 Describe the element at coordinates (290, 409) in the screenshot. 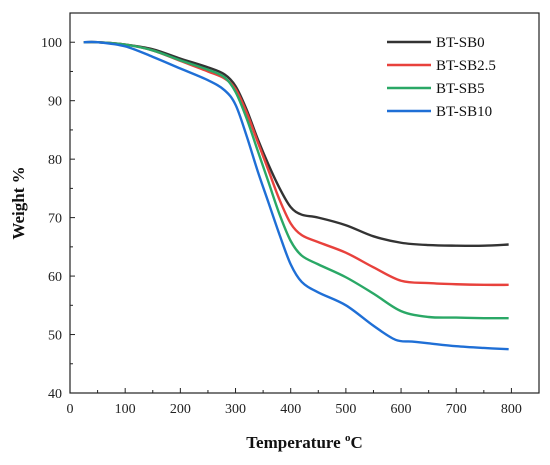

I see `x-tick-label: 400` at that location.